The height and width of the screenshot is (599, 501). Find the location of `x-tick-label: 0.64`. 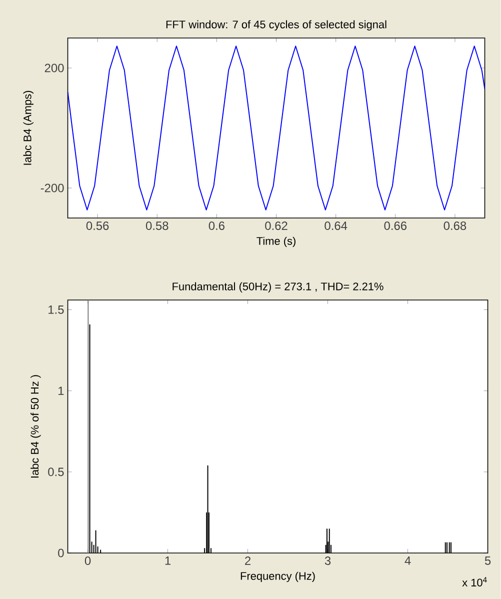

x-tick-label: 0.64 is located at coordinates (336, 226).